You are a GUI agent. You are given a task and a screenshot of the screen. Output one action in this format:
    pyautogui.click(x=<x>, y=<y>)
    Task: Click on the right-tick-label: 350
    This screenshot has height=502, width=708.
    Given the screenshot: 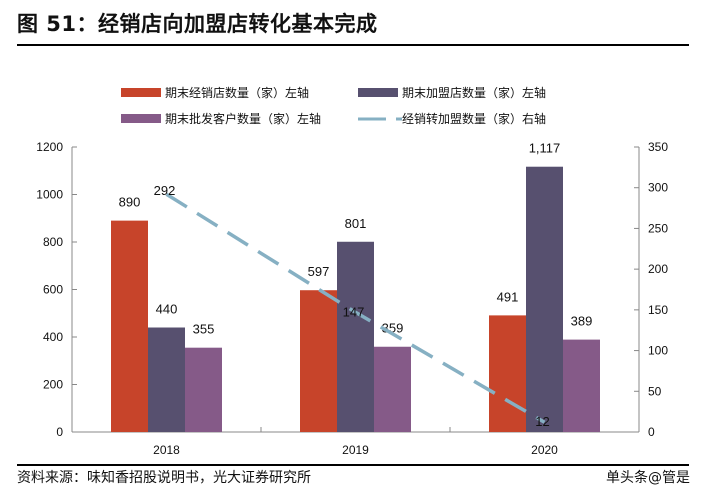 What is the action you would take?
    pyautogui.click(x=658, y=147)
    